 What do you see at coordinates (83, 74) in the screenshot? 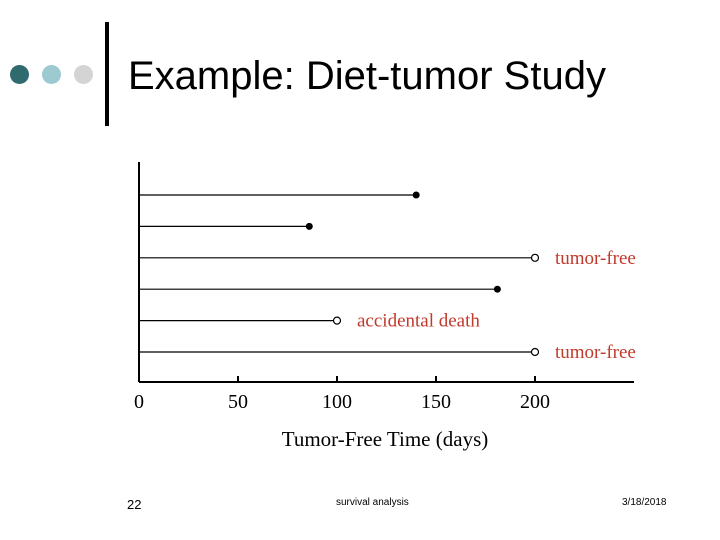
I see `dot-grey-icon` at bounding box center [83, 74].